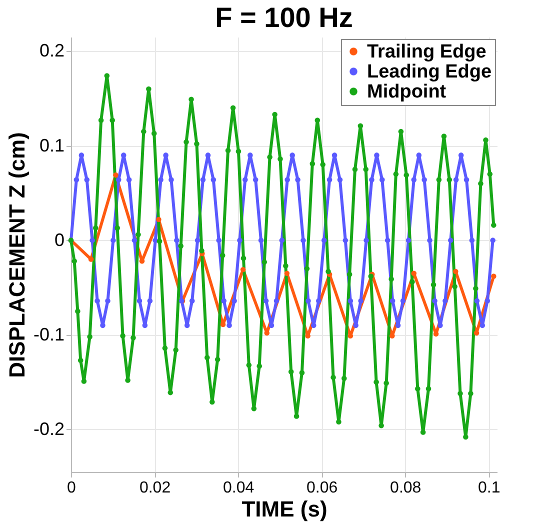 The image size is (554, 529). Describe the element at coordinates (489, 488) in the screenshot. I see `x-tick-label: 0.1` at that location.